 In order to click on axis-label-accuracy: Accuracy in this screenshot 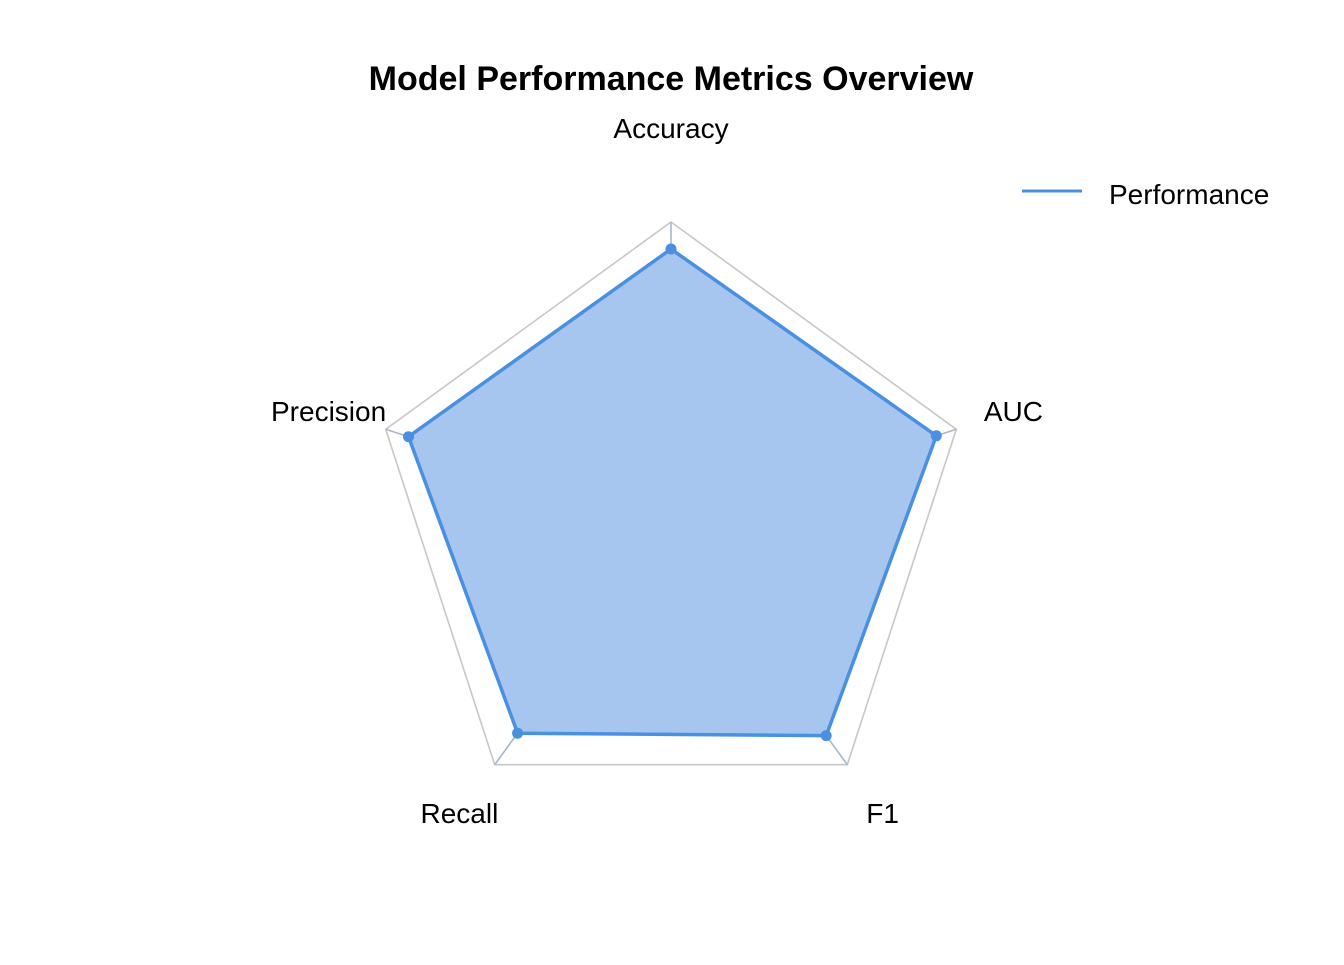, I will do `click(670, 128)`.